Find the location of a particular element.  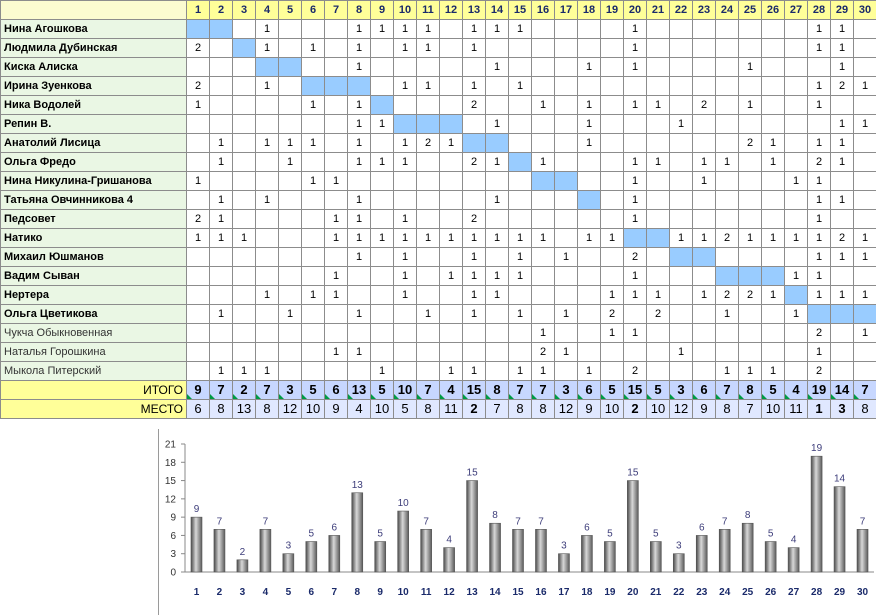

participant-row: Наталья Горошкина 1 1 2 1 1 1 is located at coordinates (438, 352).